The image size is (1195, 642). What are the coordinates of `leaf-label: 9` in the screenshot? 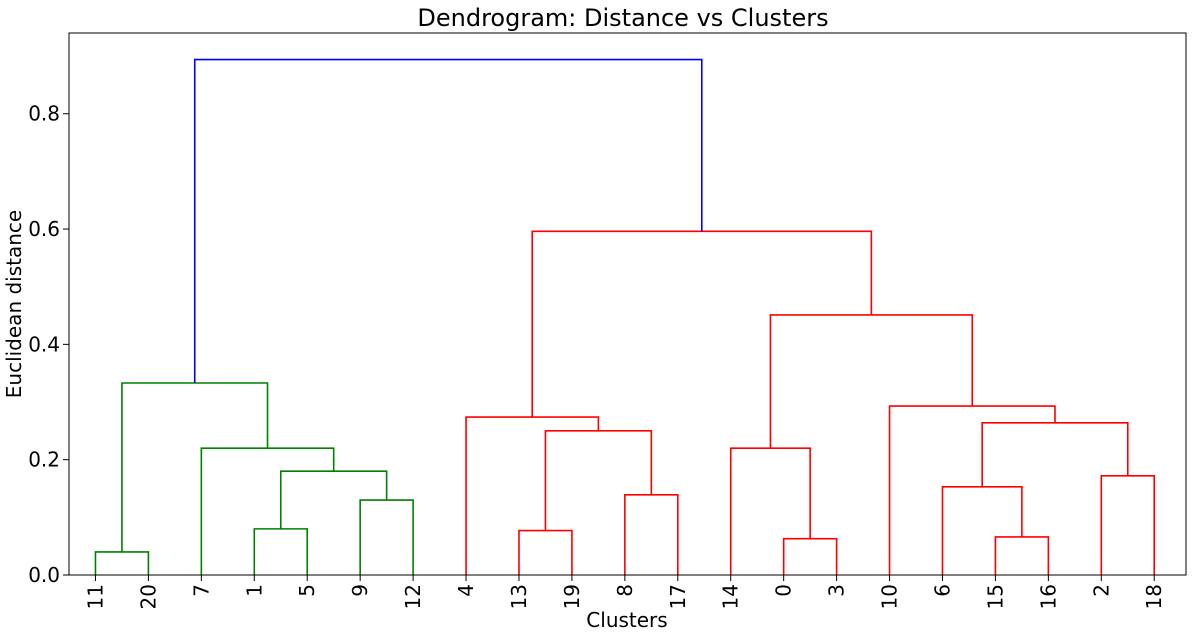 It's located at (360, 590).